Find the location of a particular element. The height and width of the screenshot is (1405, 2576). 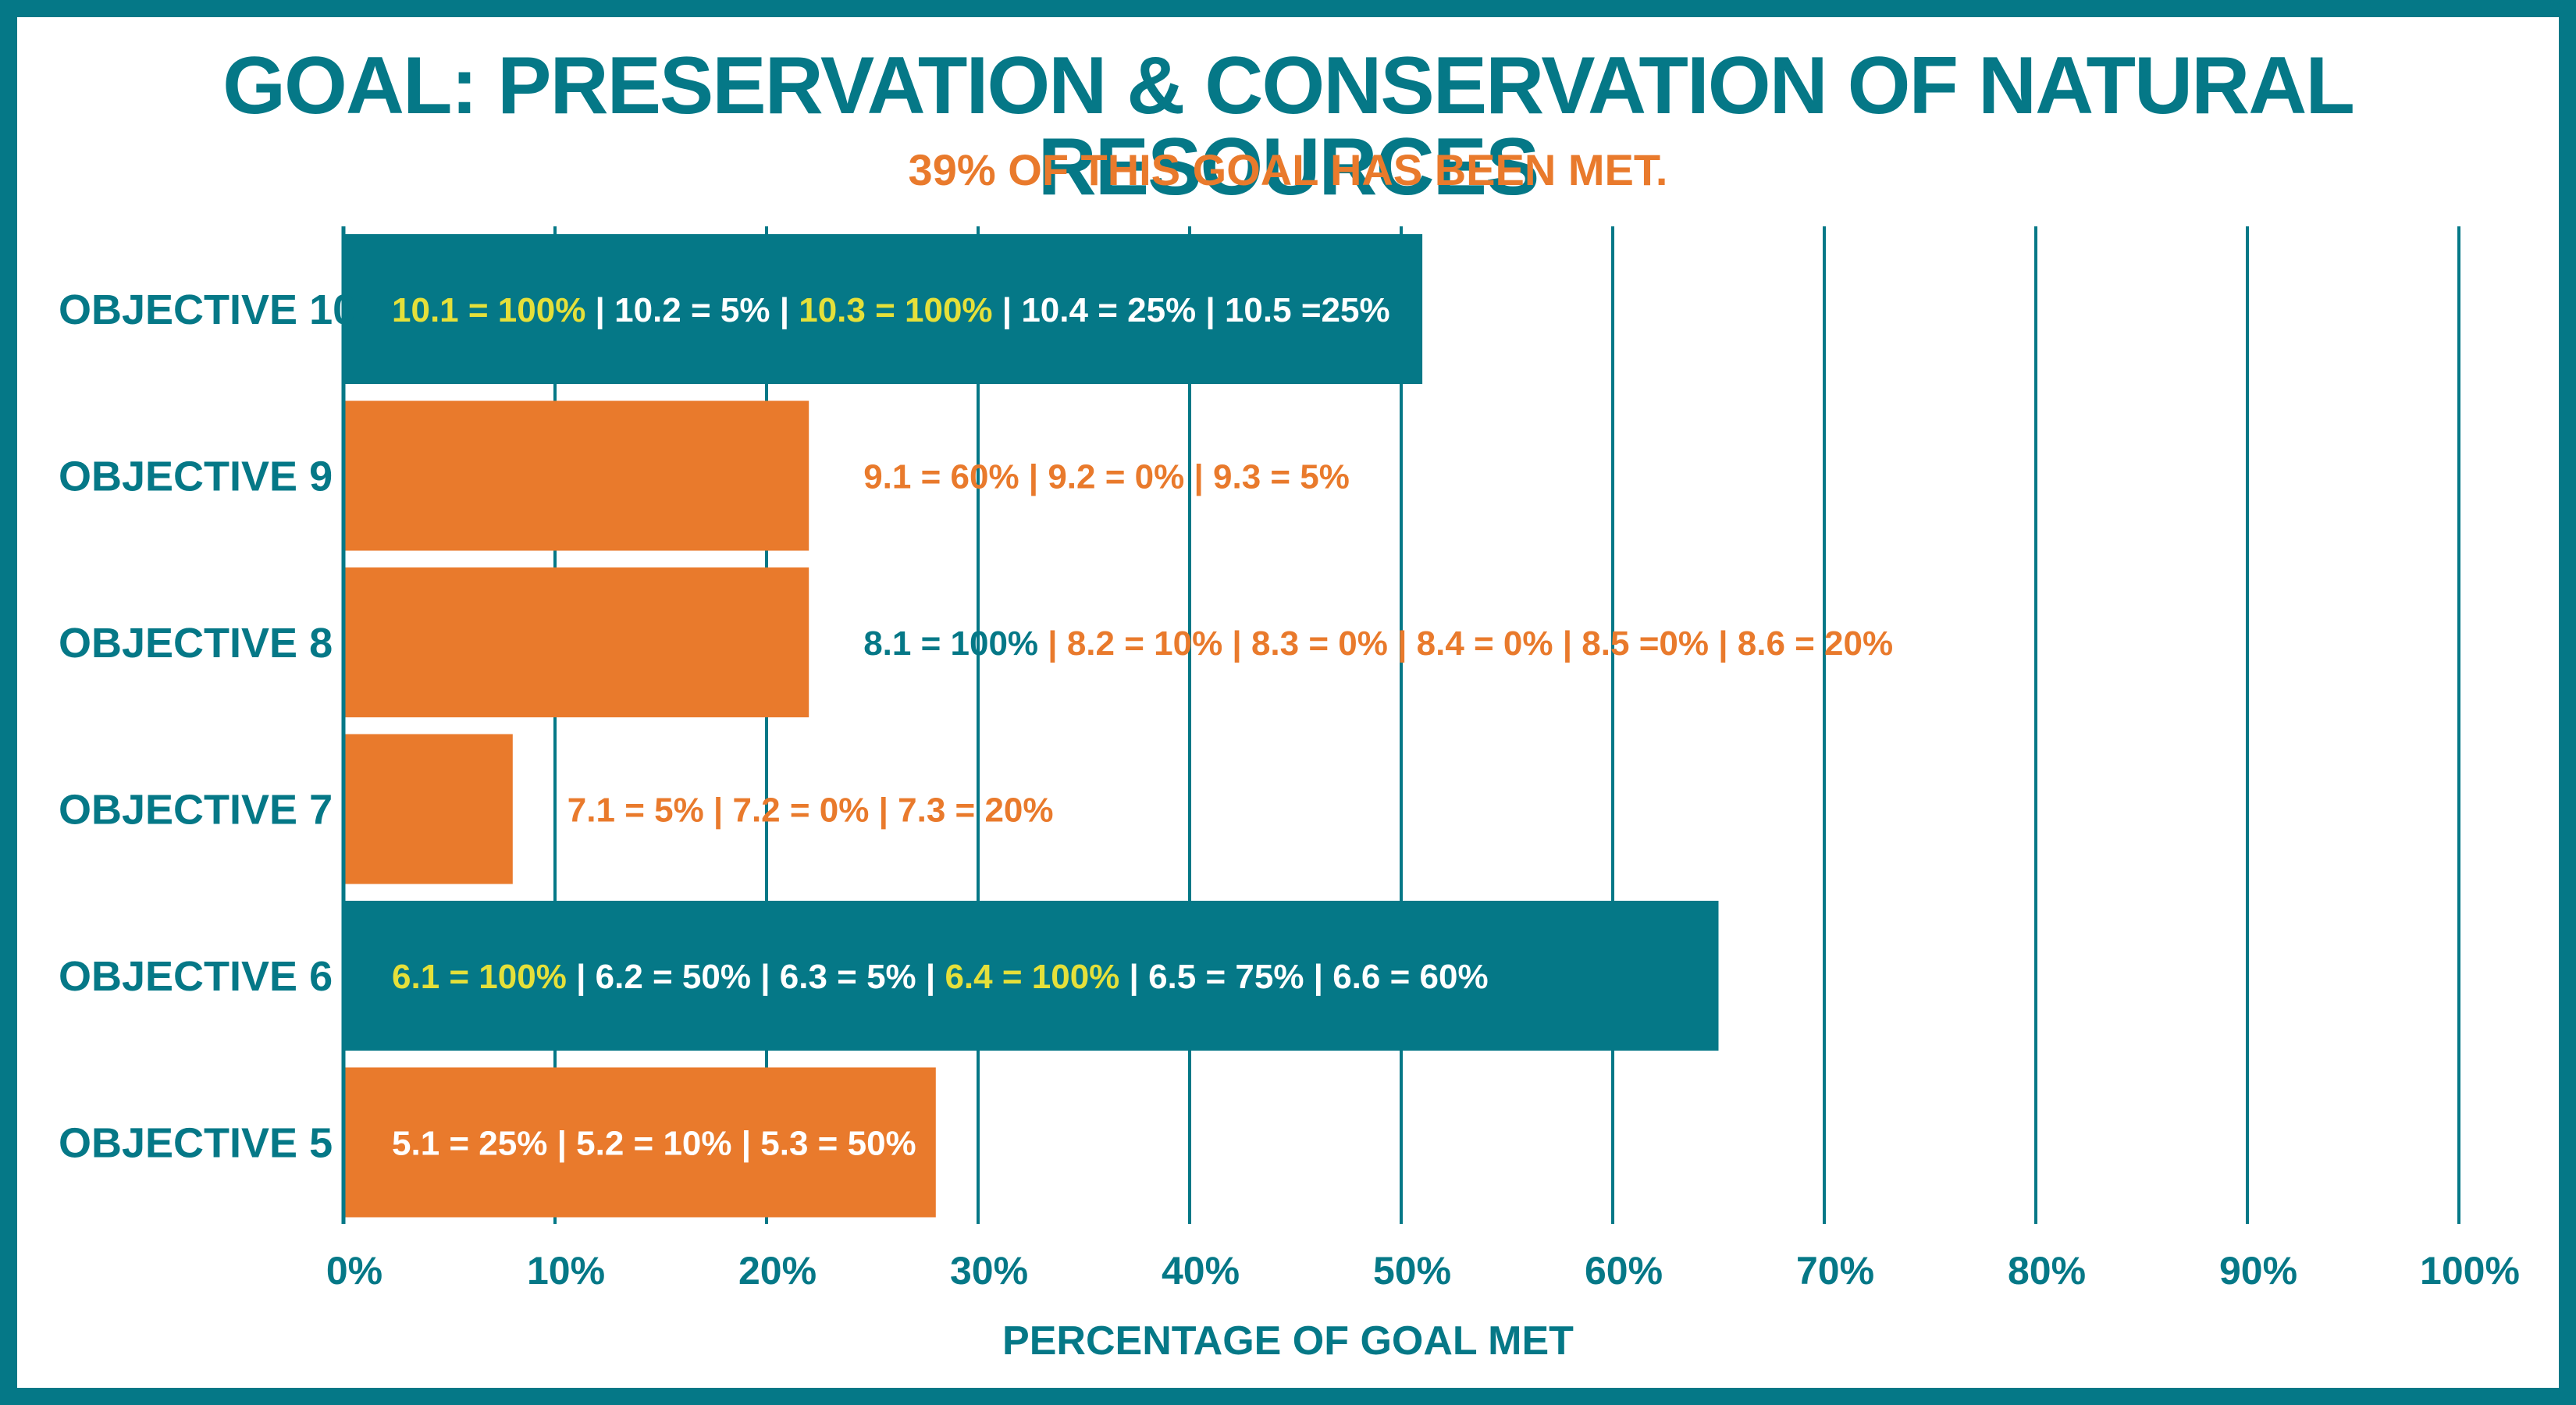

annotation-segment: 9.3 = 5% is located at coordinates (1281, 477).